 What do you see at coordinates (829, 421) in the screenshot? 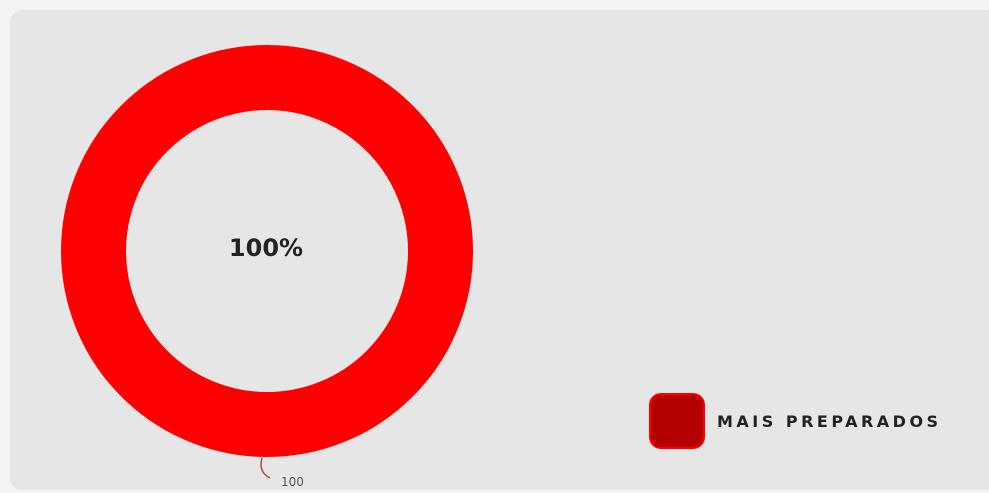
I see `legend-label: MAIS PREPARADOS` at bounding box center [829, 421].